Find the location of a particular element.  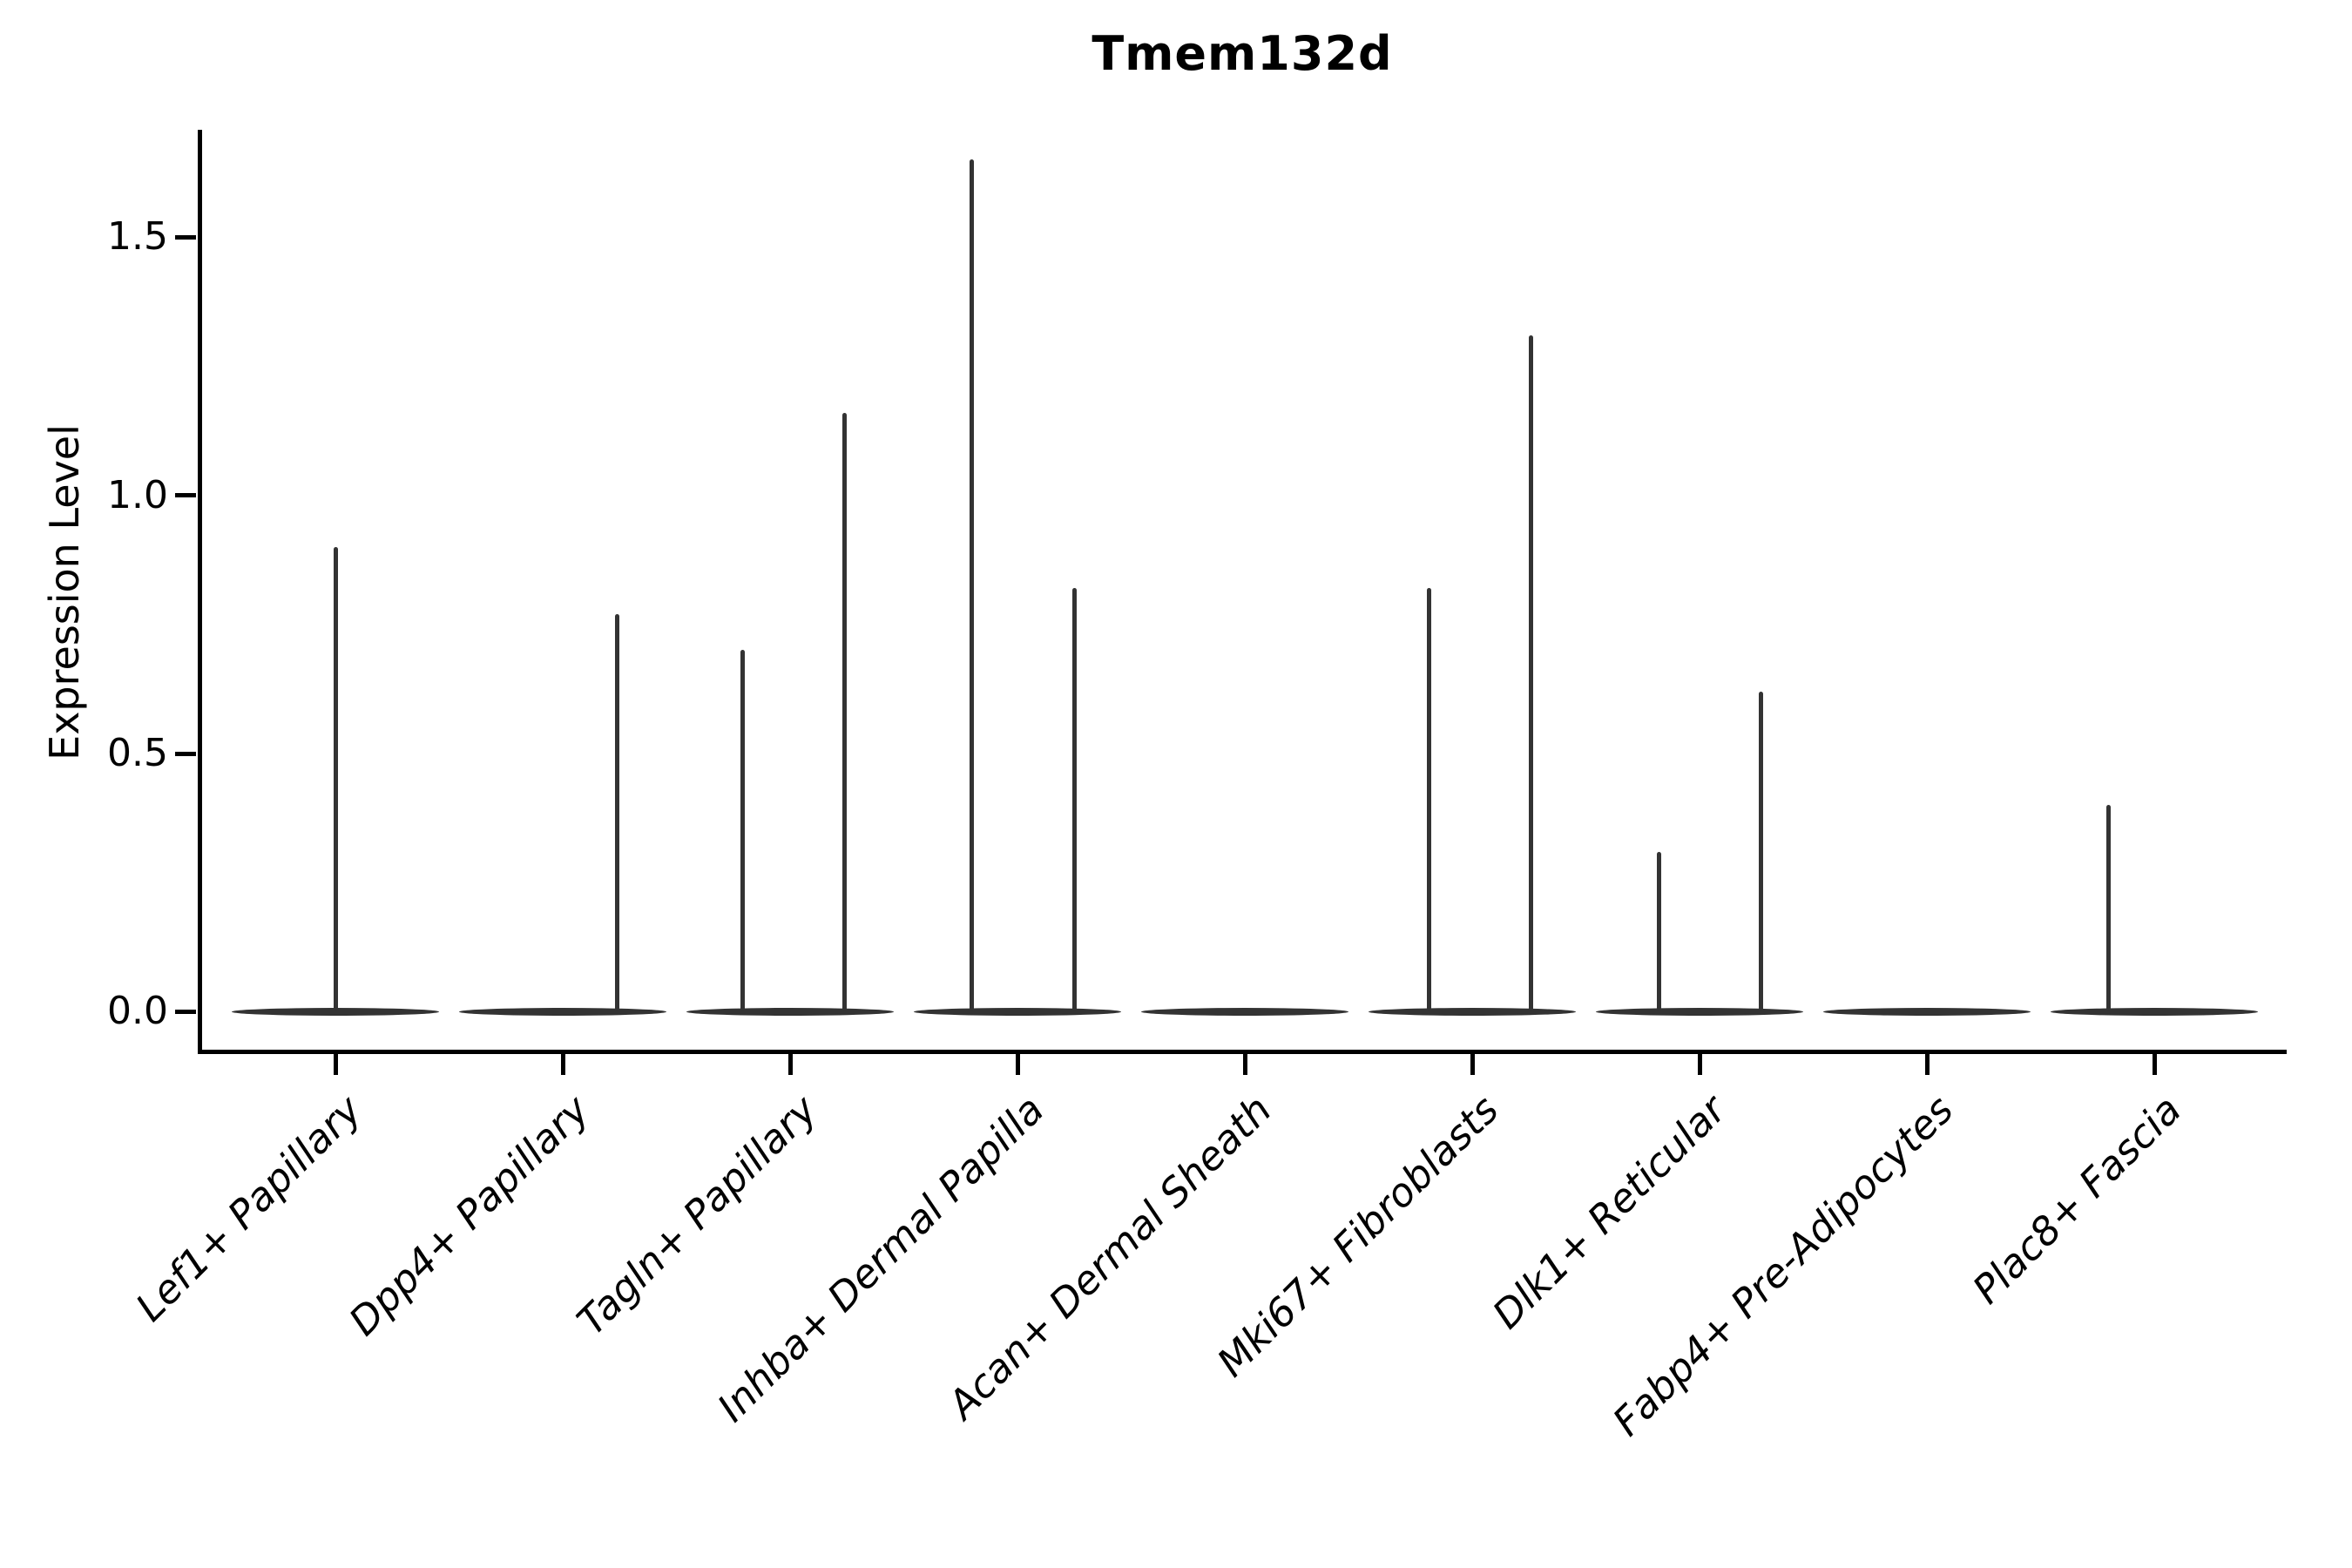

x-tick-label: Dpp4+ Papillary is located at coordinates (469, 1215).